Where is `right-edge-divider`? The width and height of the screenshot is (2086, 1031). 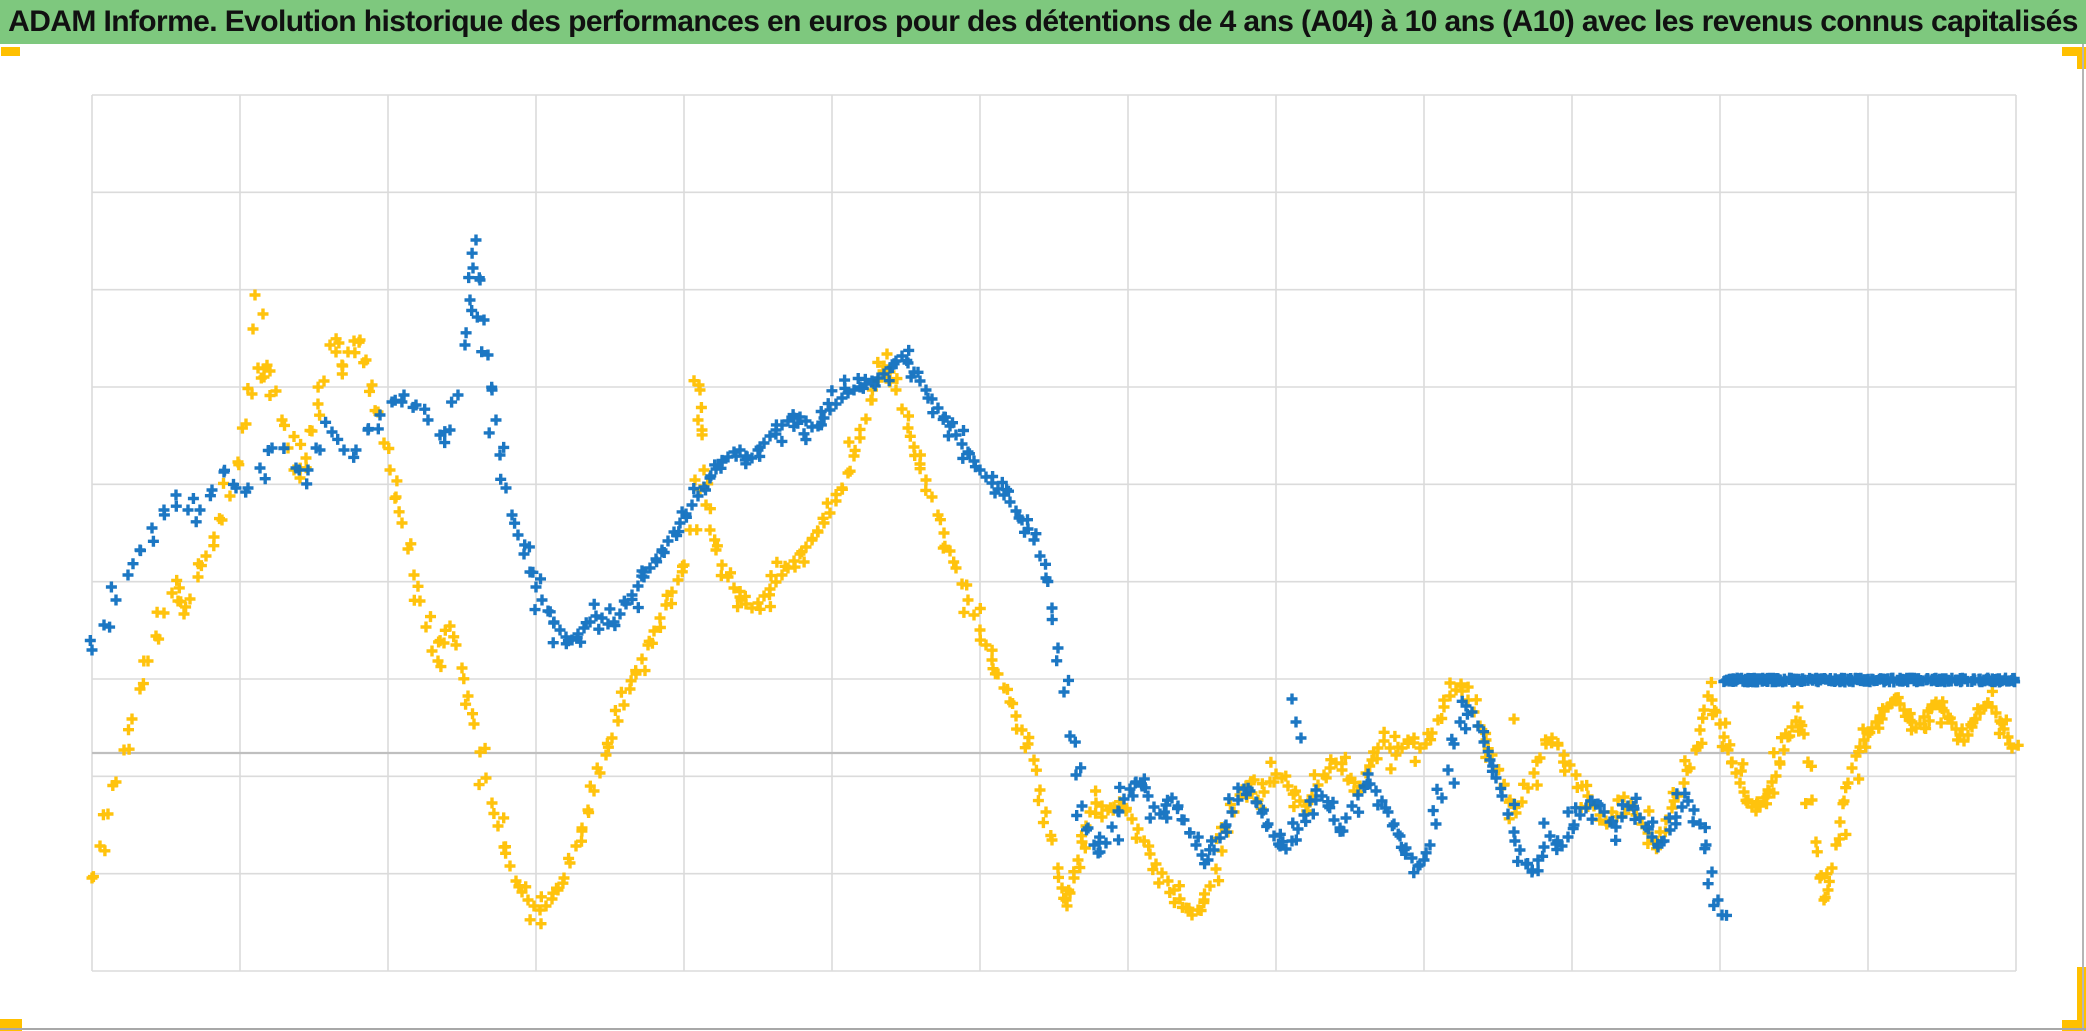 right-edge-divider is located at coordinates (2083, 537).